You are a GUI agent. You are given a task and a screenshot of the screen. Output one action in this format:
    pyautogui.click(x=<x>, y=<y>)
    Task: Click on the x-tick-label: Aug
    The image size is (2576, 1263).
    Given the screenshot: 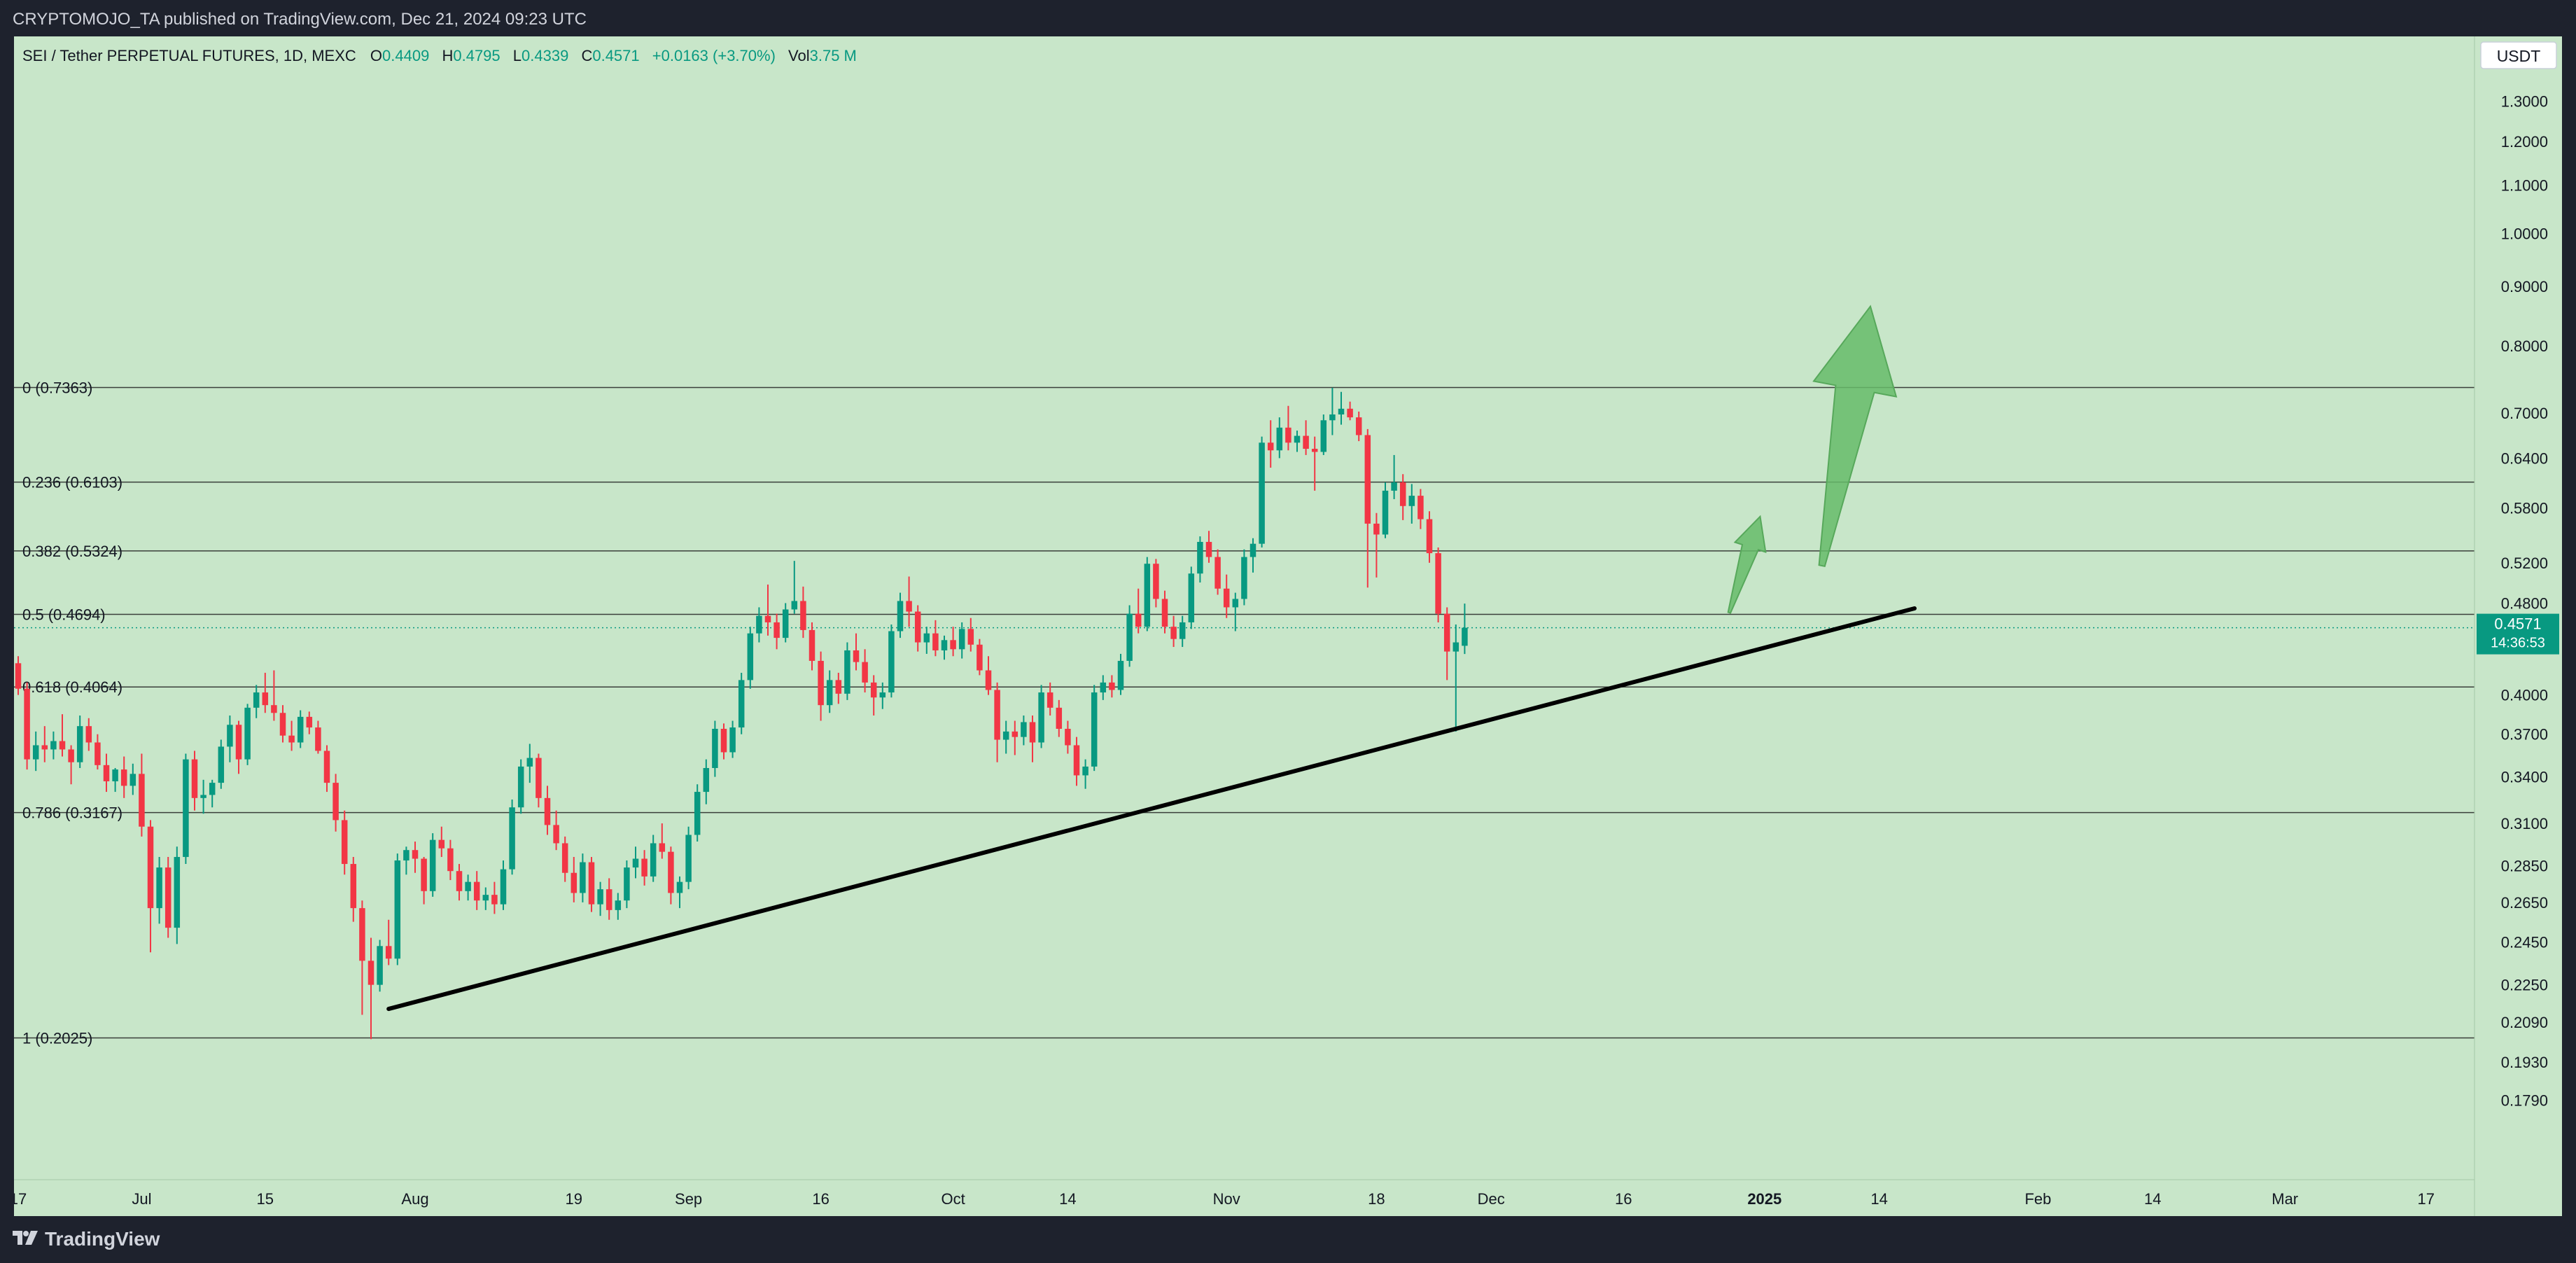 What is the action you would take?
    pyautogui.click(x=414, y=1199)
    